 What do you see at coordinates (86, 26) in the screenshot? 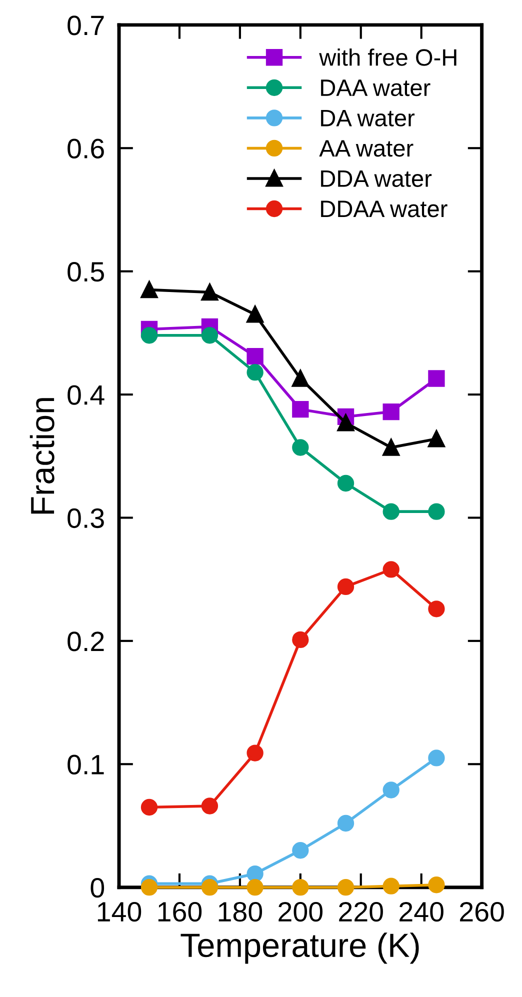
I see `y-tick-label: 0.7` at bounding box center [86, 26].